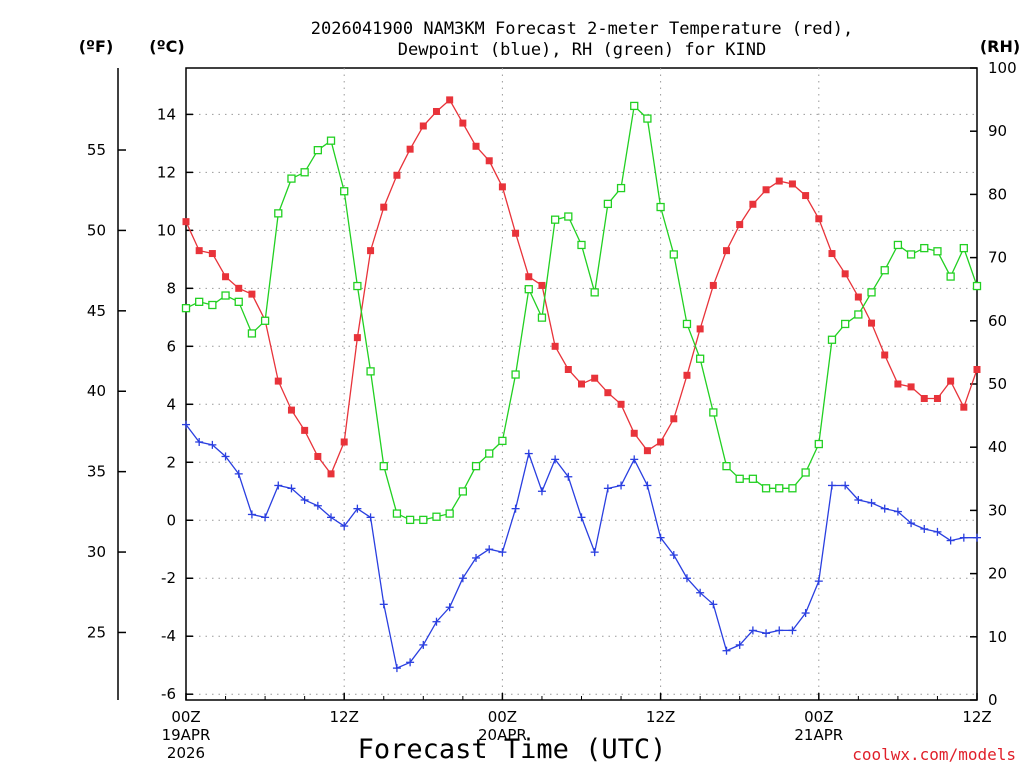 This screenshot has width=1024, height=768. I want to click on rh-tick-label: 100, so click(1002, 68).